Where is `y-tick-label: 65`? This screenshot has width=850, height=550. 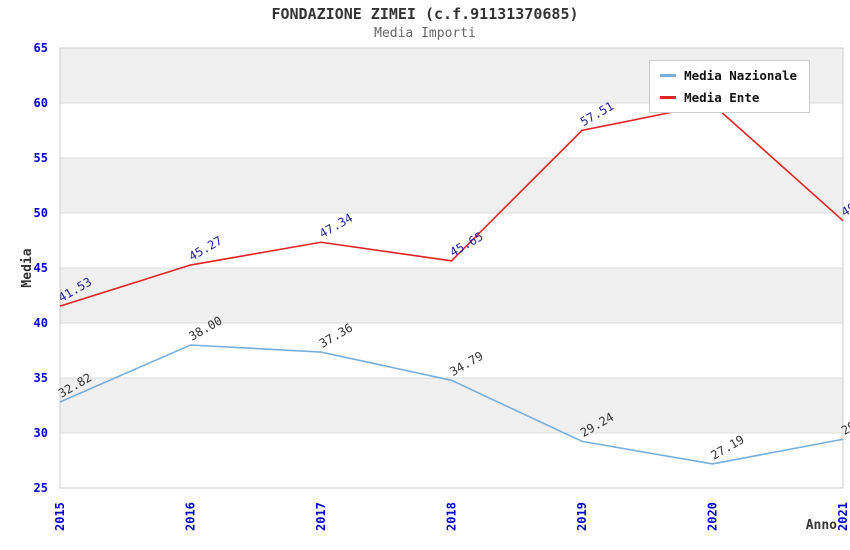 y-tick-label: 65 is located at coordinates (41, 48).